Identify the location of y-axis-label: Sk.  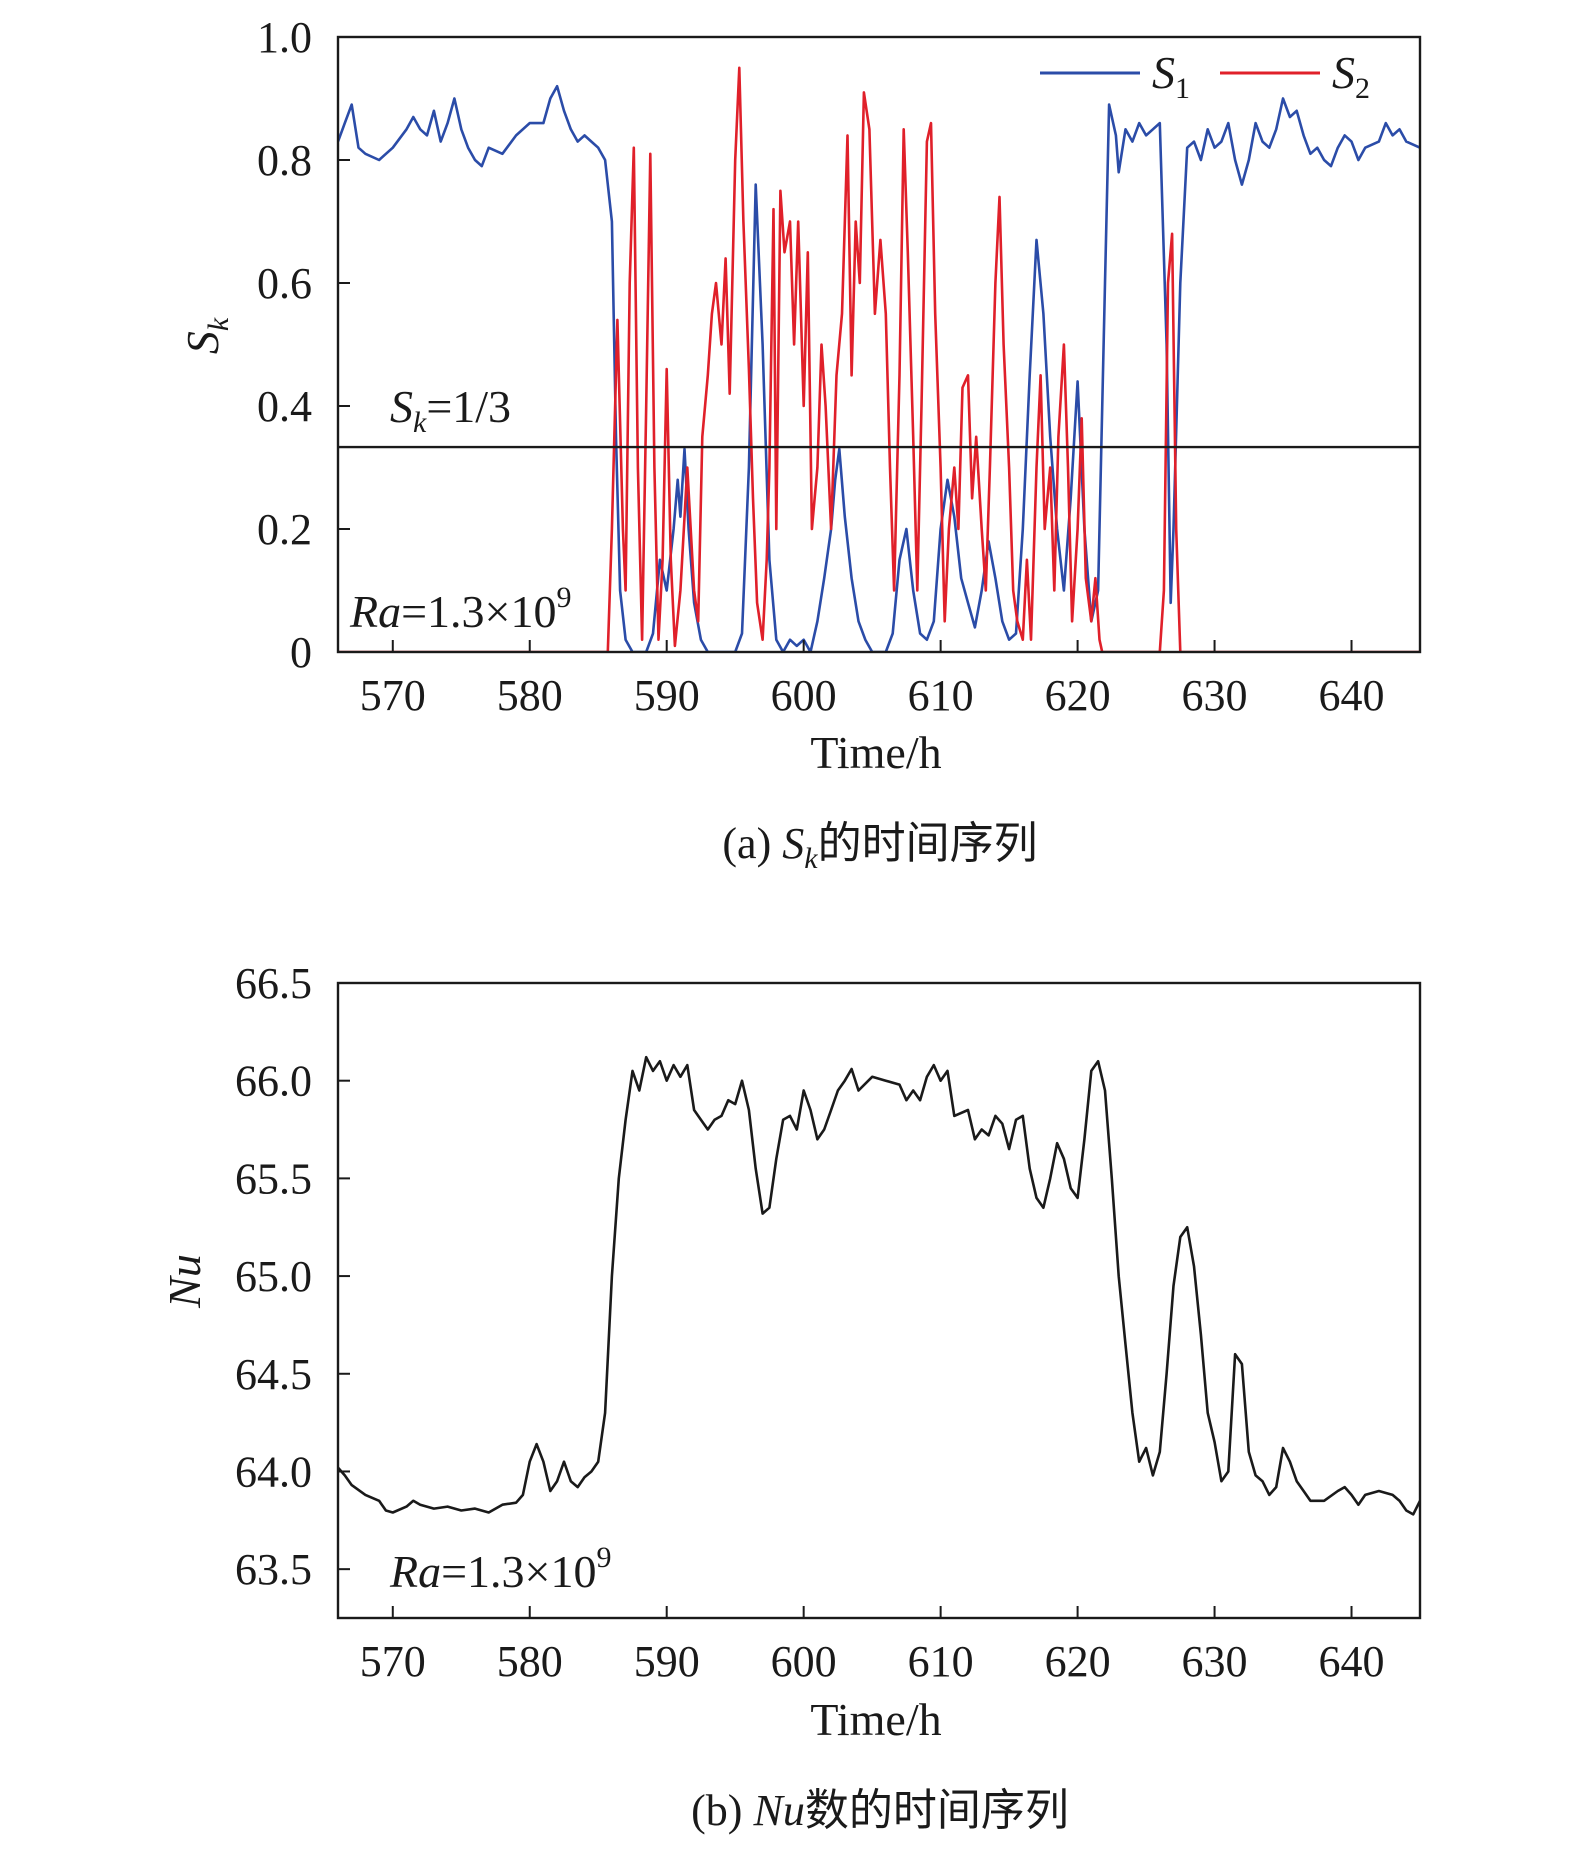
(206, 335).